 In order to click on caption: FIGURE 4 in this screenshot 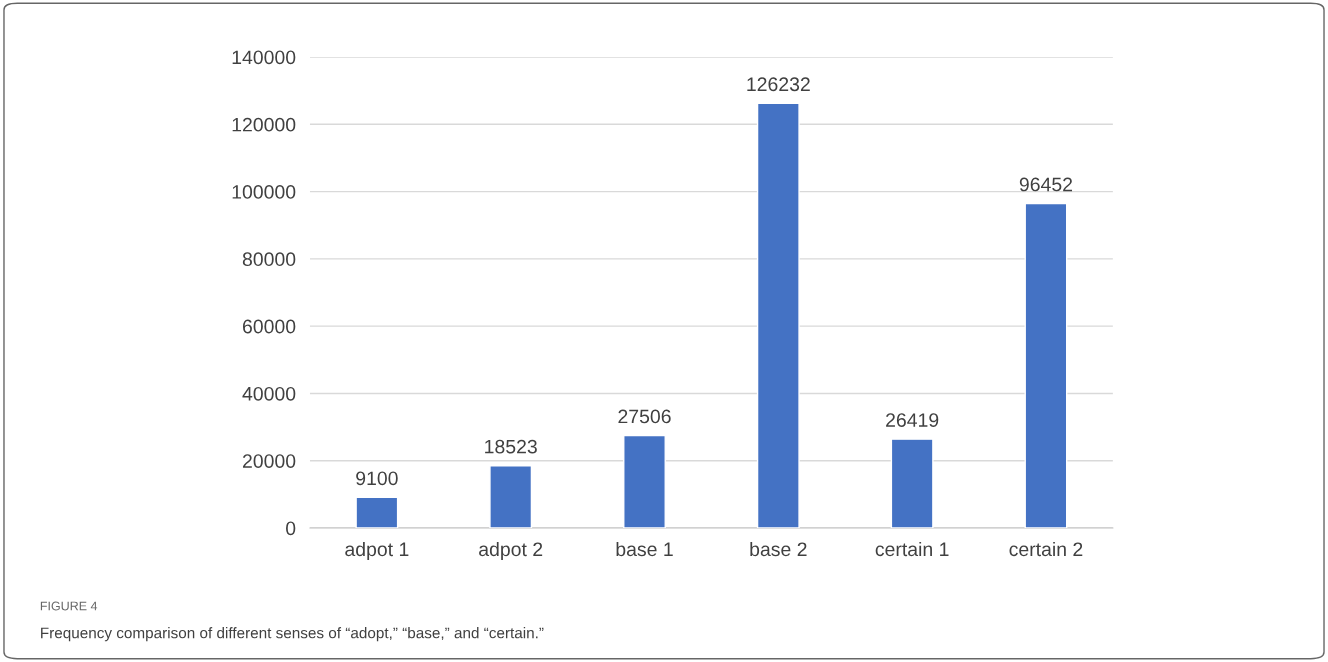, I will do `click(69, 606)`.